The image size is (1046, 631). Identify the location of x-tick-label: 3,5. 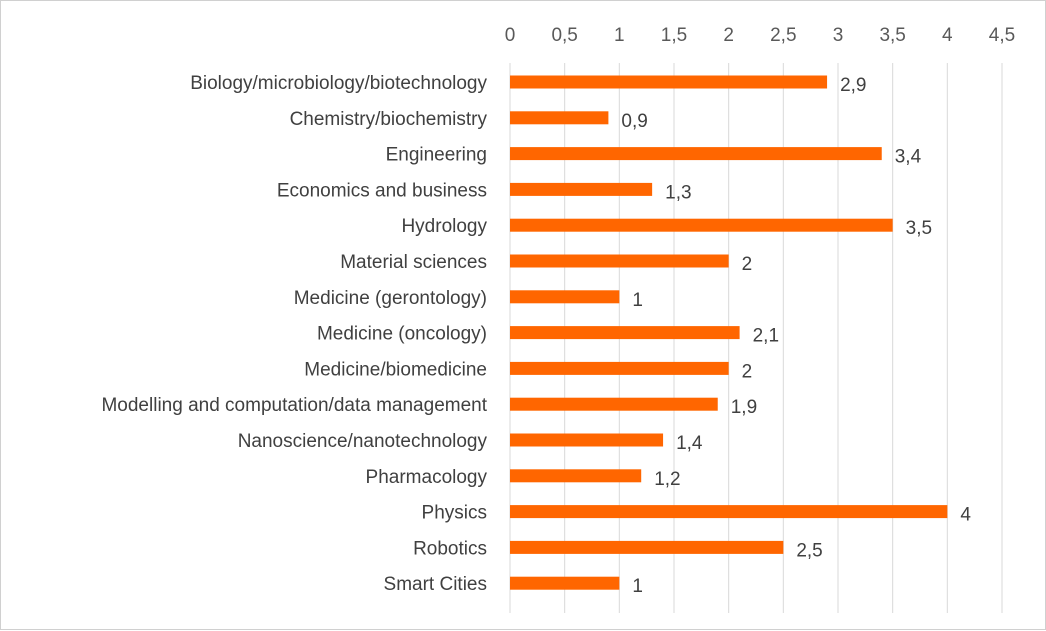
(892, 35).